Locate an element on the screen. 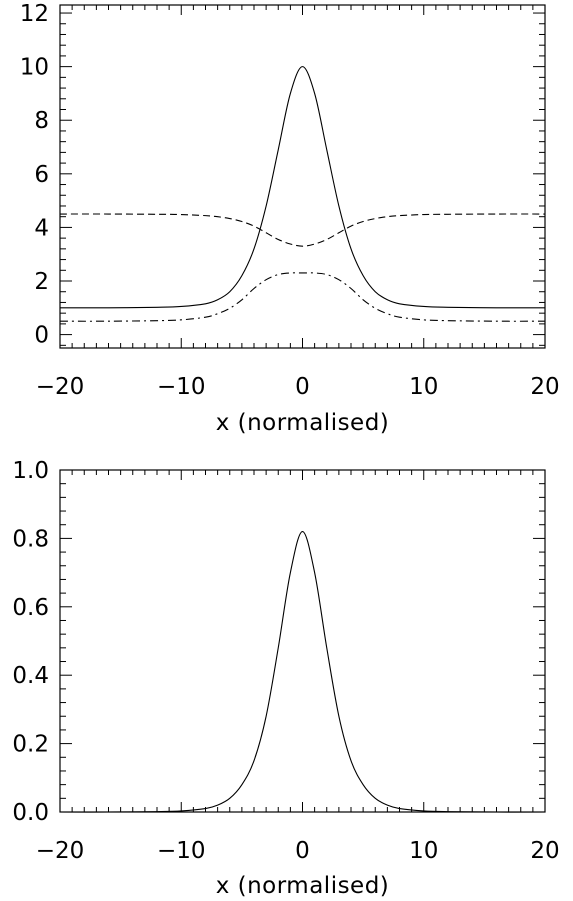 The image size is (573, 901). series-line-dashdot is located at coordinates (302, 297).